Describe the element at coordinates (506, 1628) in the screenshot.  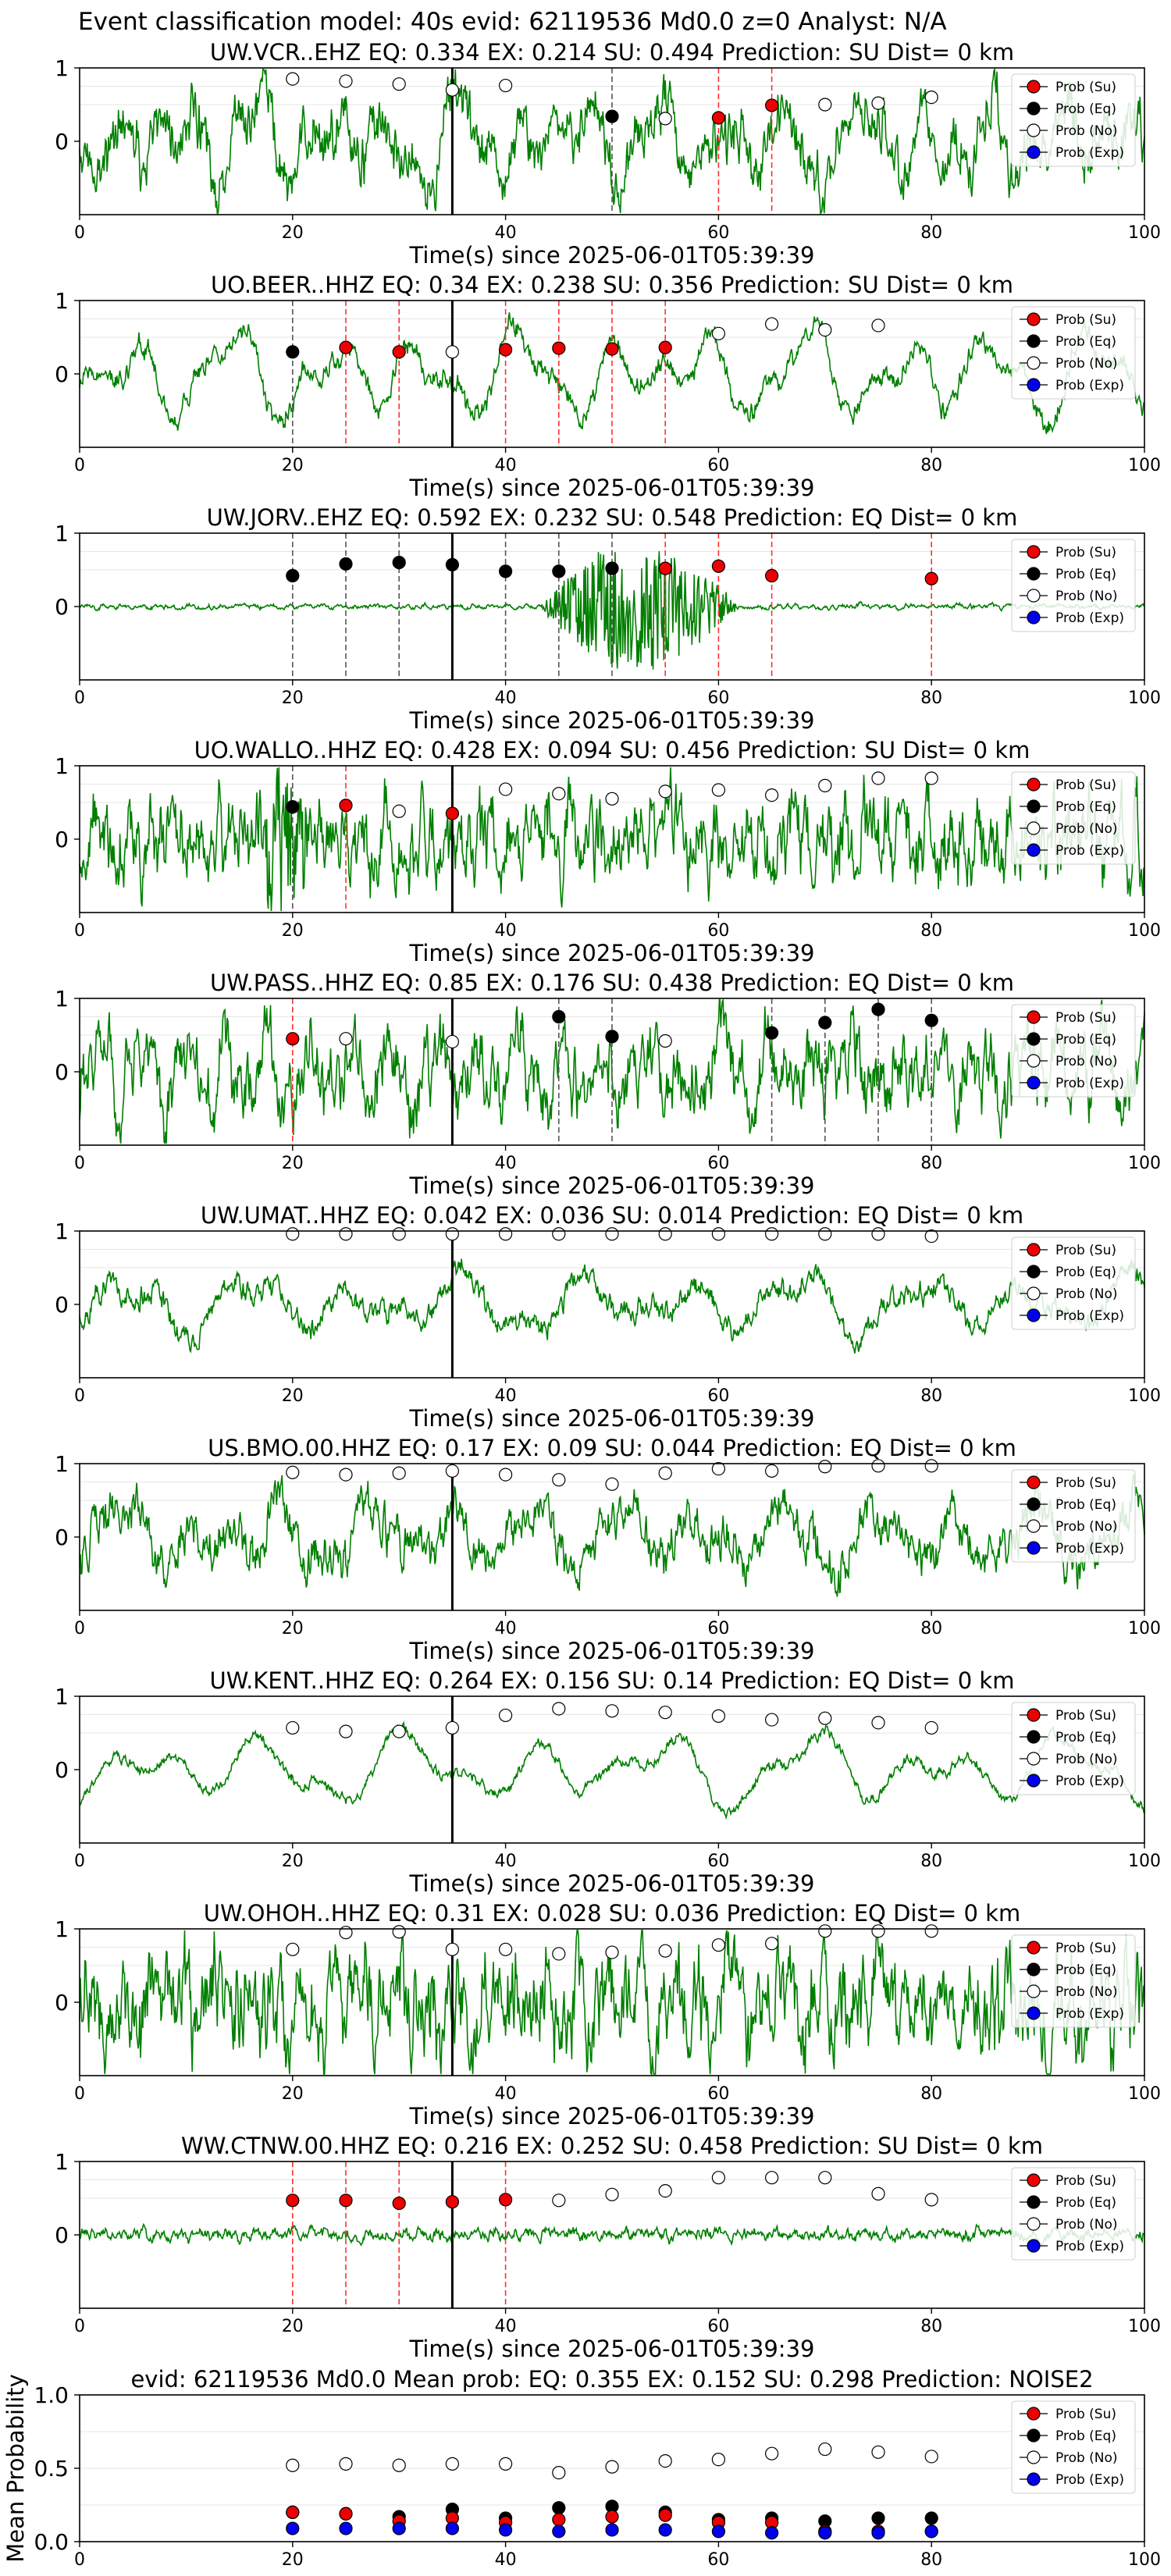
I see `x-tick-label: 40` at that location.